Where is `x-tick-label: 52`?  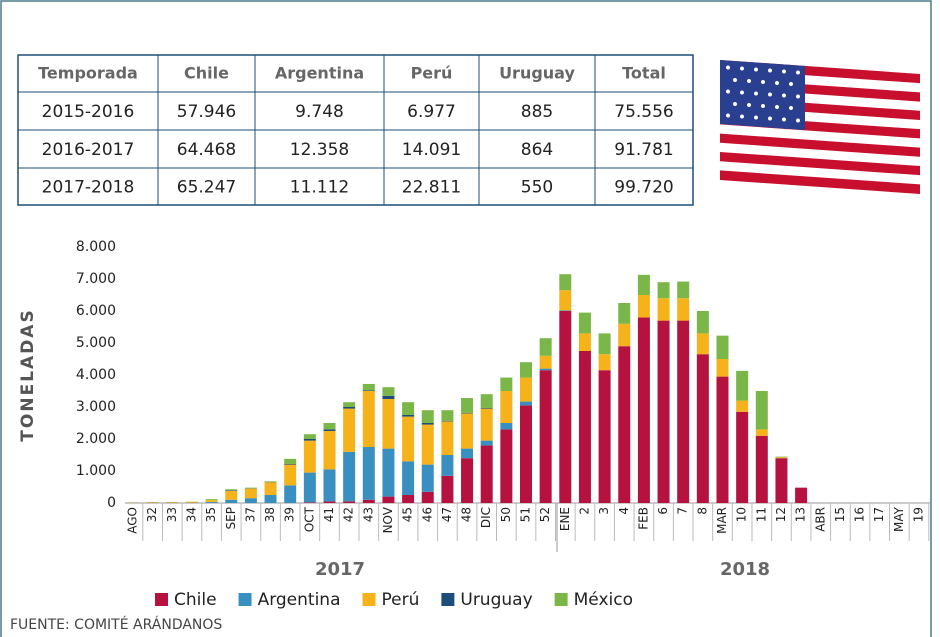 x-tick-label: 52 is located at coordinates (545, 514).